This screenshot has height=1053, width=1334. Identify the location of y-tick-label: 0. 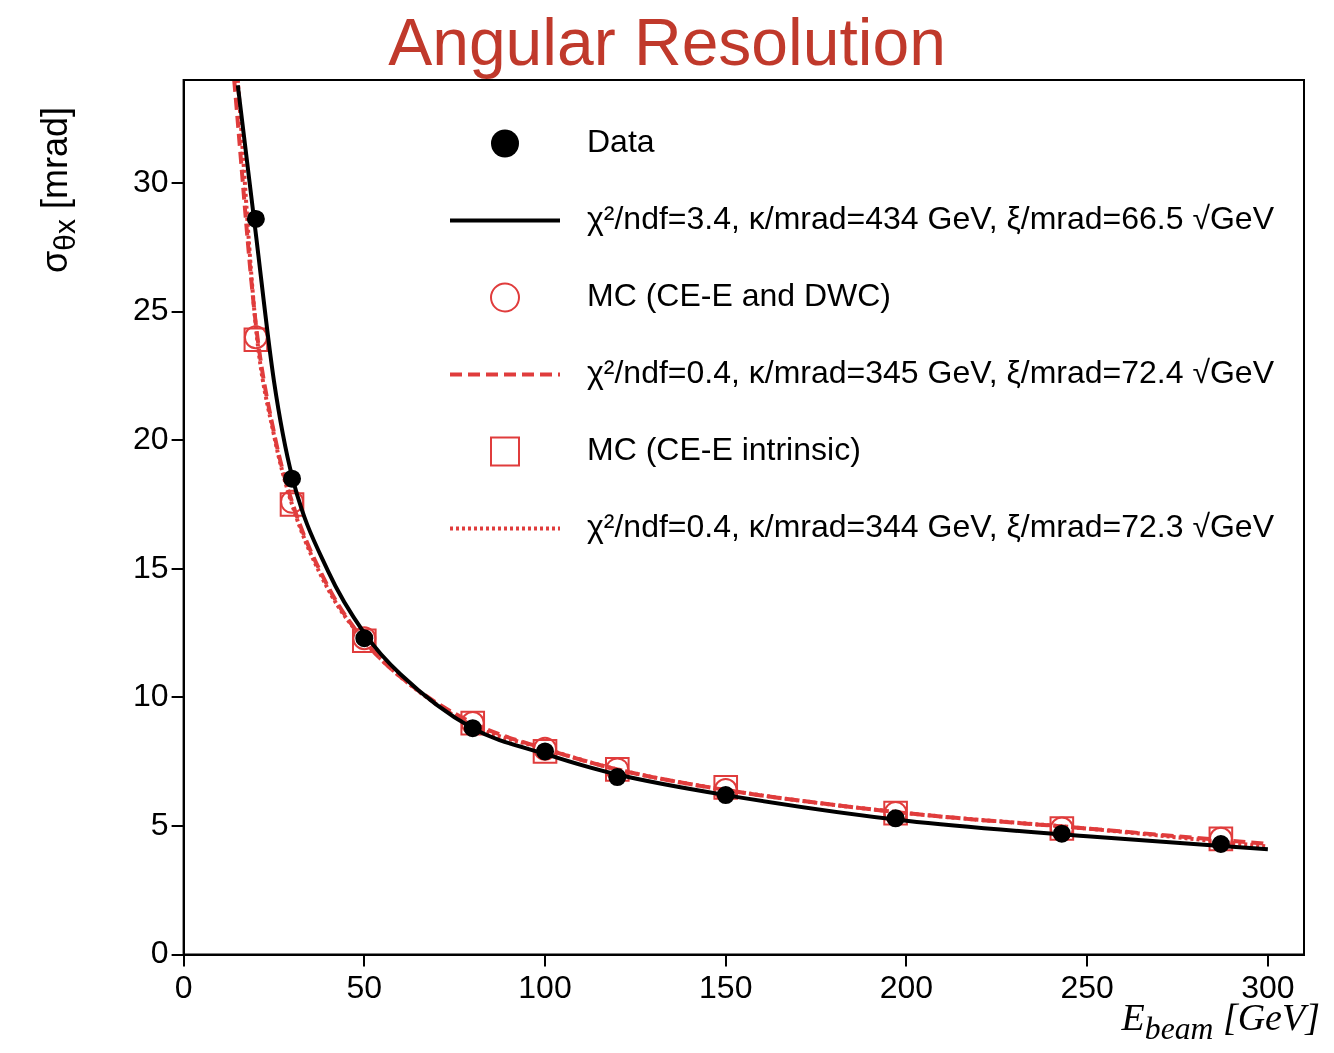
(159, 952).